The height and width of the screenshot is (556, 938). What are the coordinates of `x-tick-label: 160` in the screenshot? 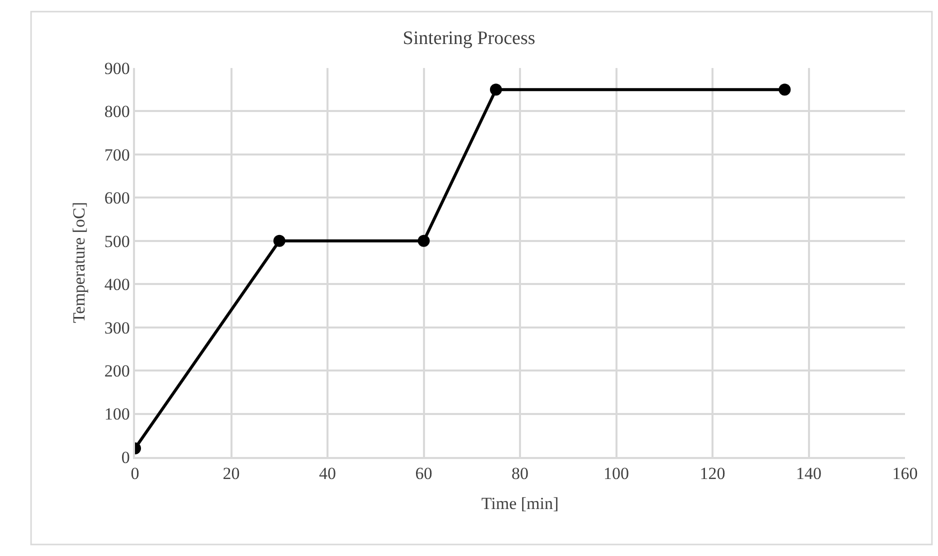 It's located at (905, 474).